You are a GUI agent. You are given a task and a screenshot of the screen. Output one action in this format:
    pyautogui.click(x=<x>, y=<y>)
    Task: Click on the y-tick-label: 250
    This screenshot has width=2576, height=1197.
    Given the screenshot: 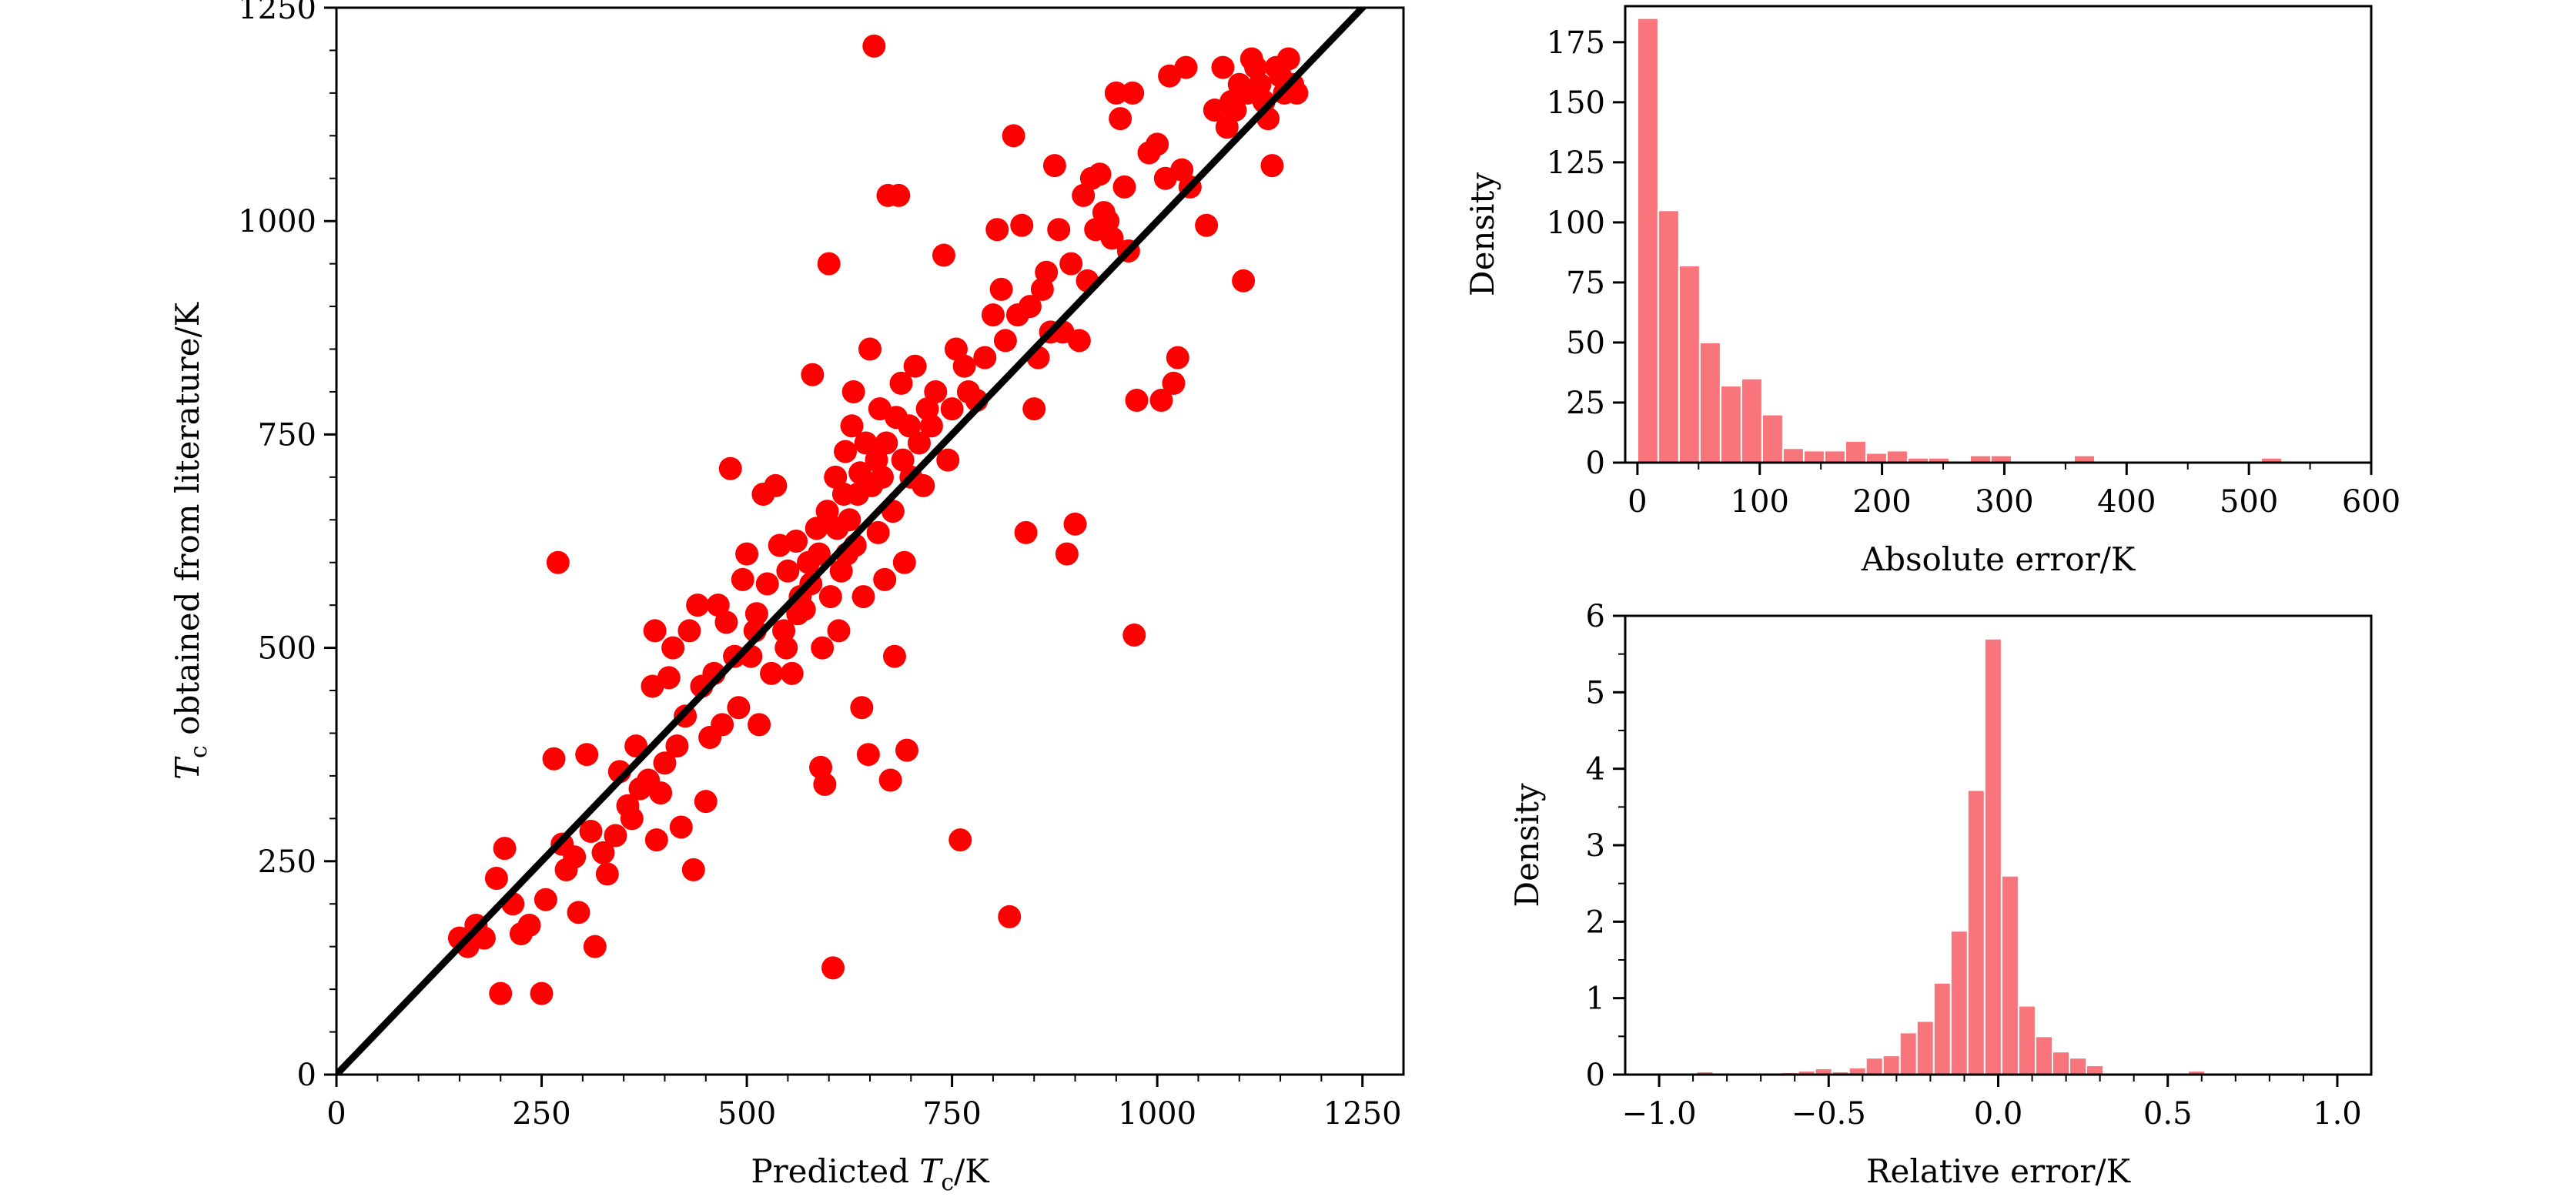 What is the action you would take?
    pyautogui.click(x=287, y=862)
    